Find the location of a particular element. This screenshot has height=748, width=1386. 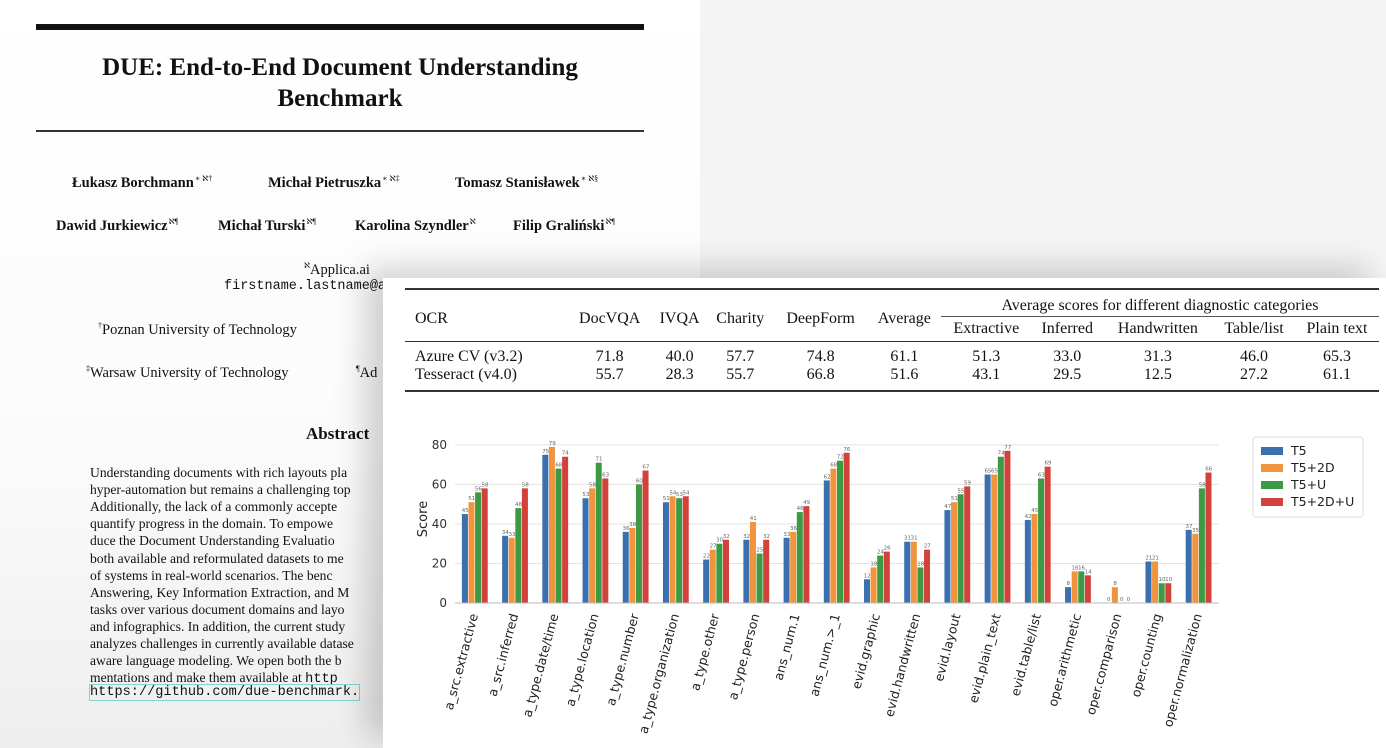

data-label: 42 is located at coordinates (1028, 517).